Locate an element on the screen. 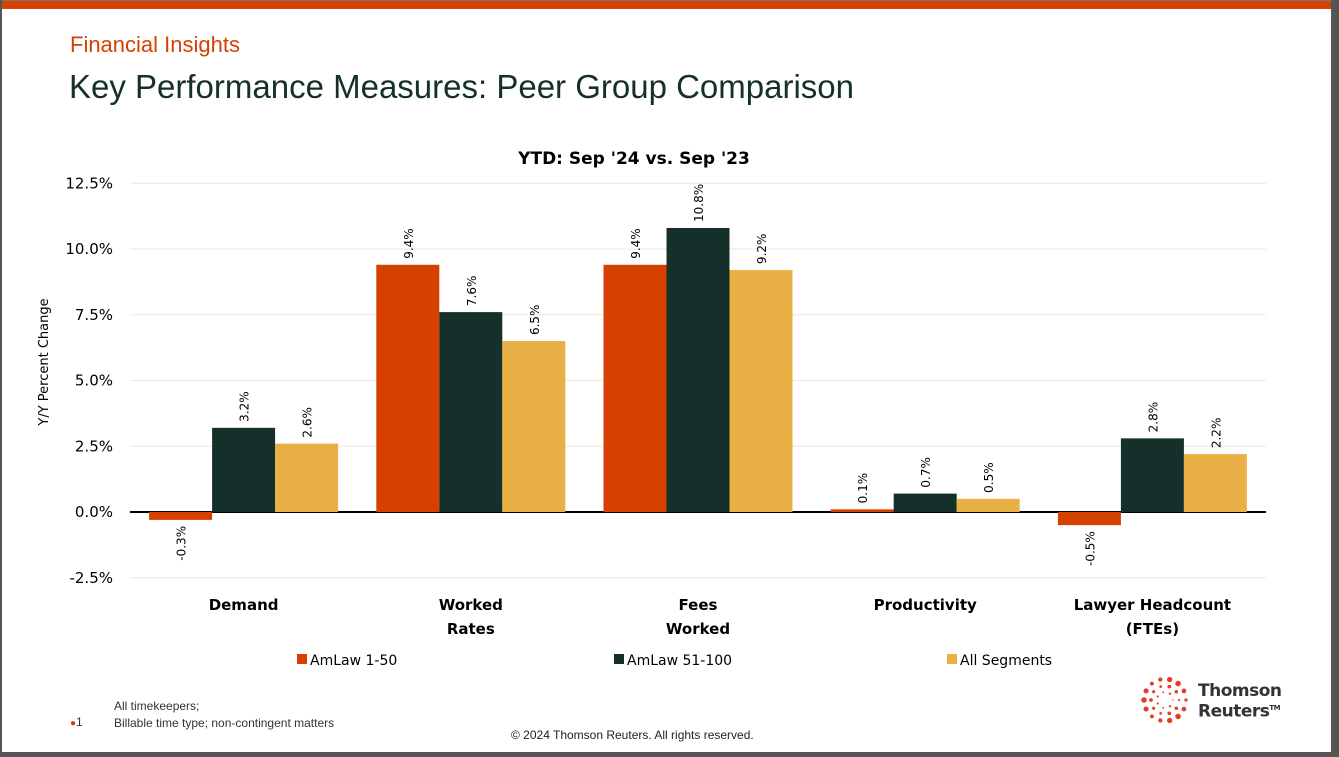  y-tick-label: 12.5% is located at coordinates (89, 183).